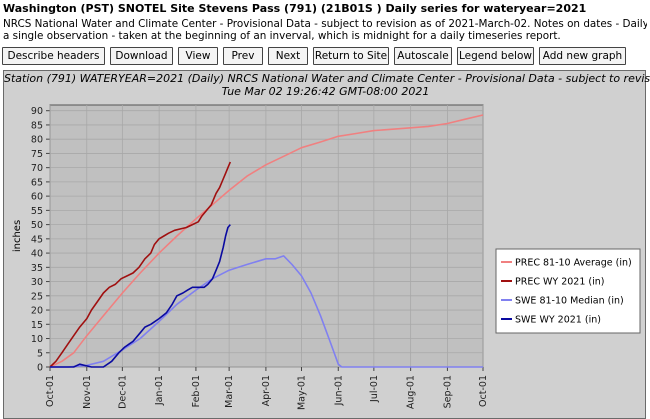 The height and width of the screenshot is (419, 650). Describe the element at coordinates (325, 91) in the screenshot. I see `chart-subtitle: Tue Mar 02 19:26:42 GMT-08:00 2021` at that location.